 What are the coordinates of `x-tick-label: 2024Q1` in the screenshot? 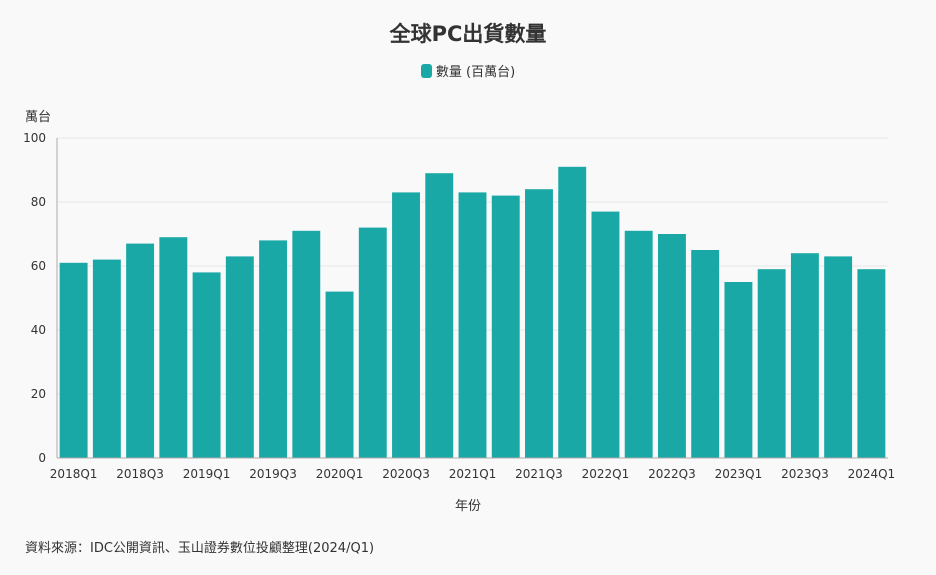 It's located at (872, 474).